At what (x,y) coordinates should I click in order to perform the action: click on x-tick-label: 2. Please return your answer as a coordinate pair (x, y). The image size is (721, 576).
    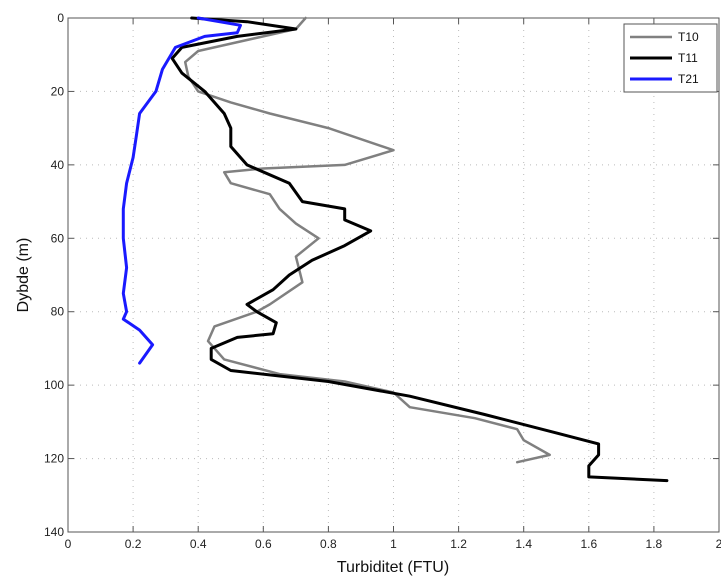
    Looking at the image, I should click on (718, 544).